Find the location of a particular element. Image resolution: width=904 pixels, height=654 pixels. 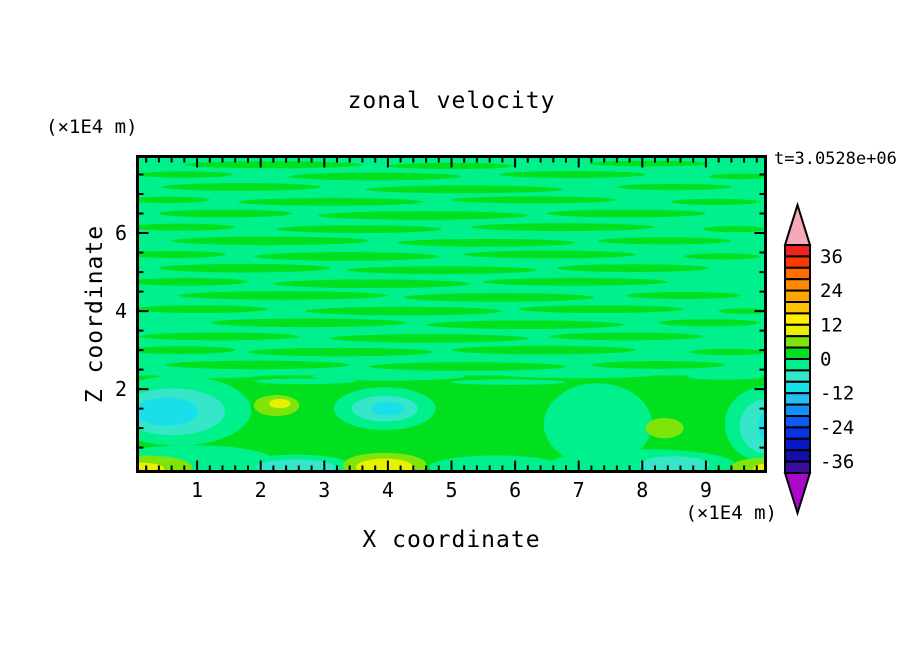

x-axis-unit-label: (×1E4 m) is located at coordinates (731, 513).